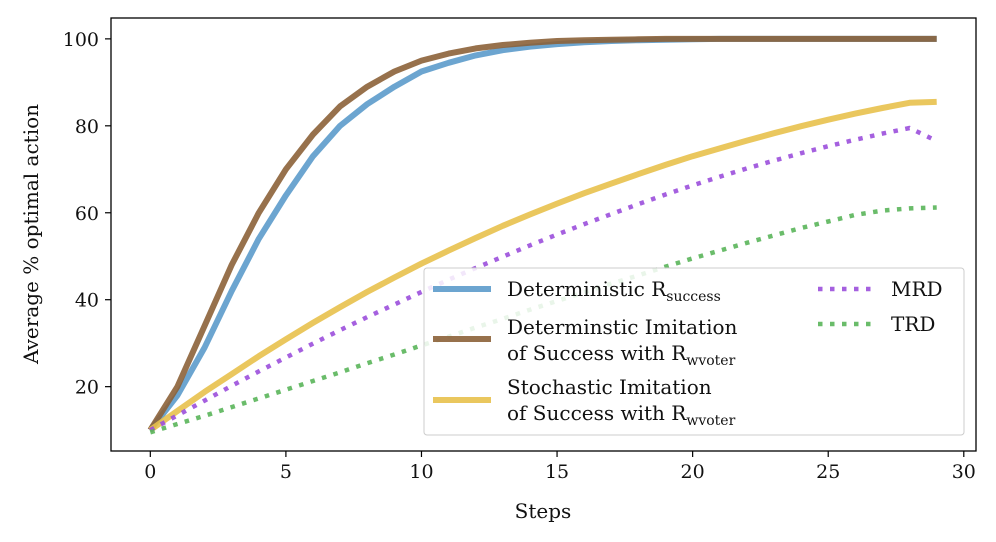 This screenshot has height=542, width=996. What do you see at coordinates (693, 297) in the screenshot?
I see `legend-subscript: success` at bounding box center [693, 297].